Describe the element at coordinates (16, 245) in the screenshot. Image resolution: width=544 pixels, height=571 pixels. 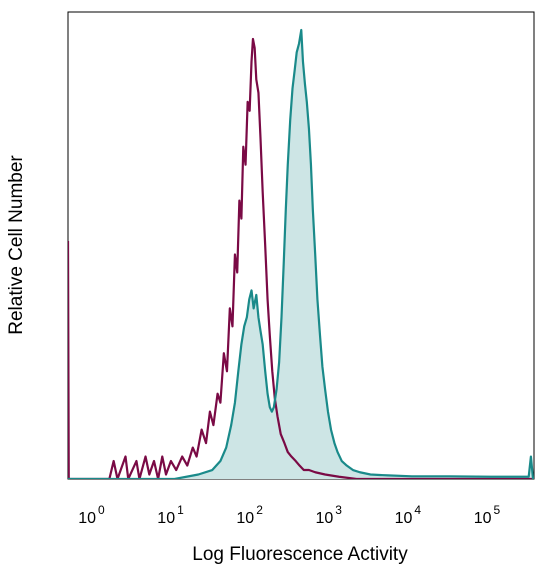
I see `y-axis-label: Relative Cell Number` at that location.